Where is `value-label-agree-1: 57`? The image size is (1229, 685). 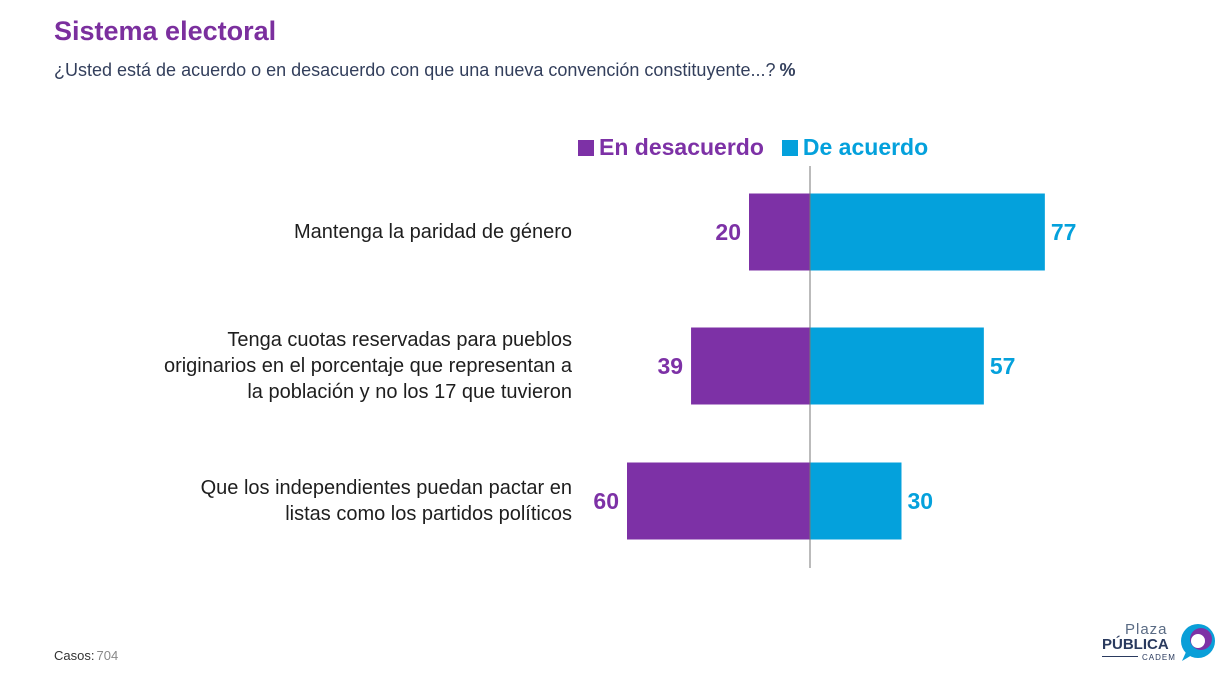 value-label-agree-1: 57 is located at coordinates (1003, 366).